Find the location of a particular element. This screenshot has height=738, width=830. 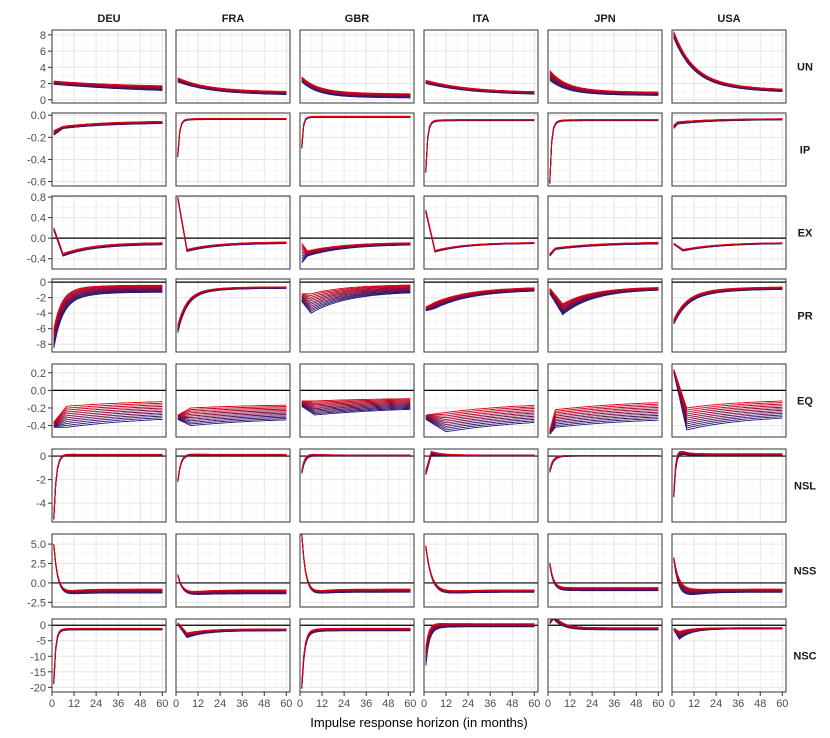

x-tick-label: 0 is located at coordinates (300, 704).